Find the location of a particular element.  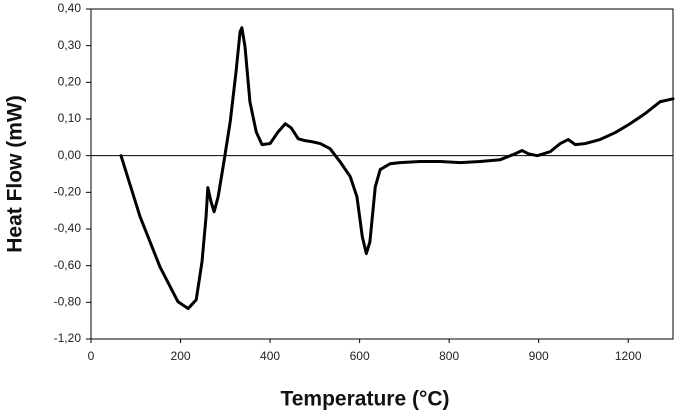

y-tick-label: 0,20 is located at coordinates (70, 82).